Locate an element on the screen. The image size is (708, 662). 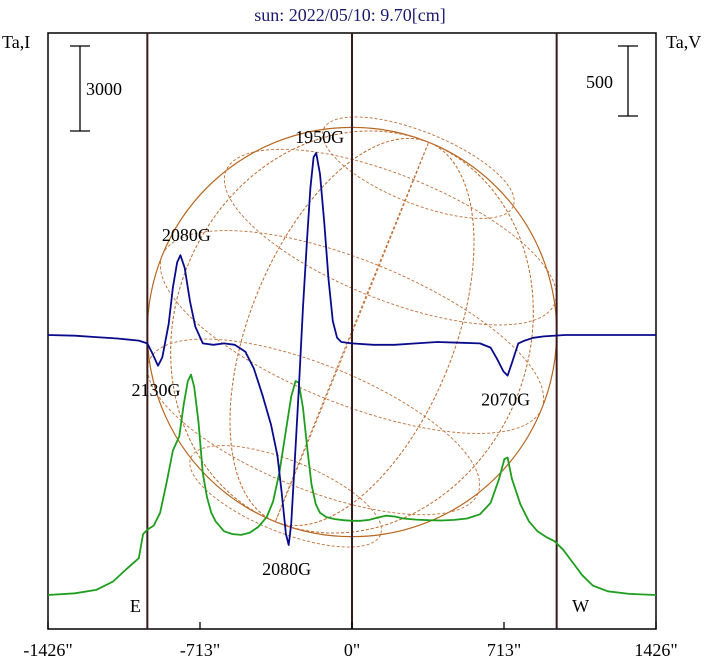
y-label-left: Ta,I is located at coordinates (16, 42).